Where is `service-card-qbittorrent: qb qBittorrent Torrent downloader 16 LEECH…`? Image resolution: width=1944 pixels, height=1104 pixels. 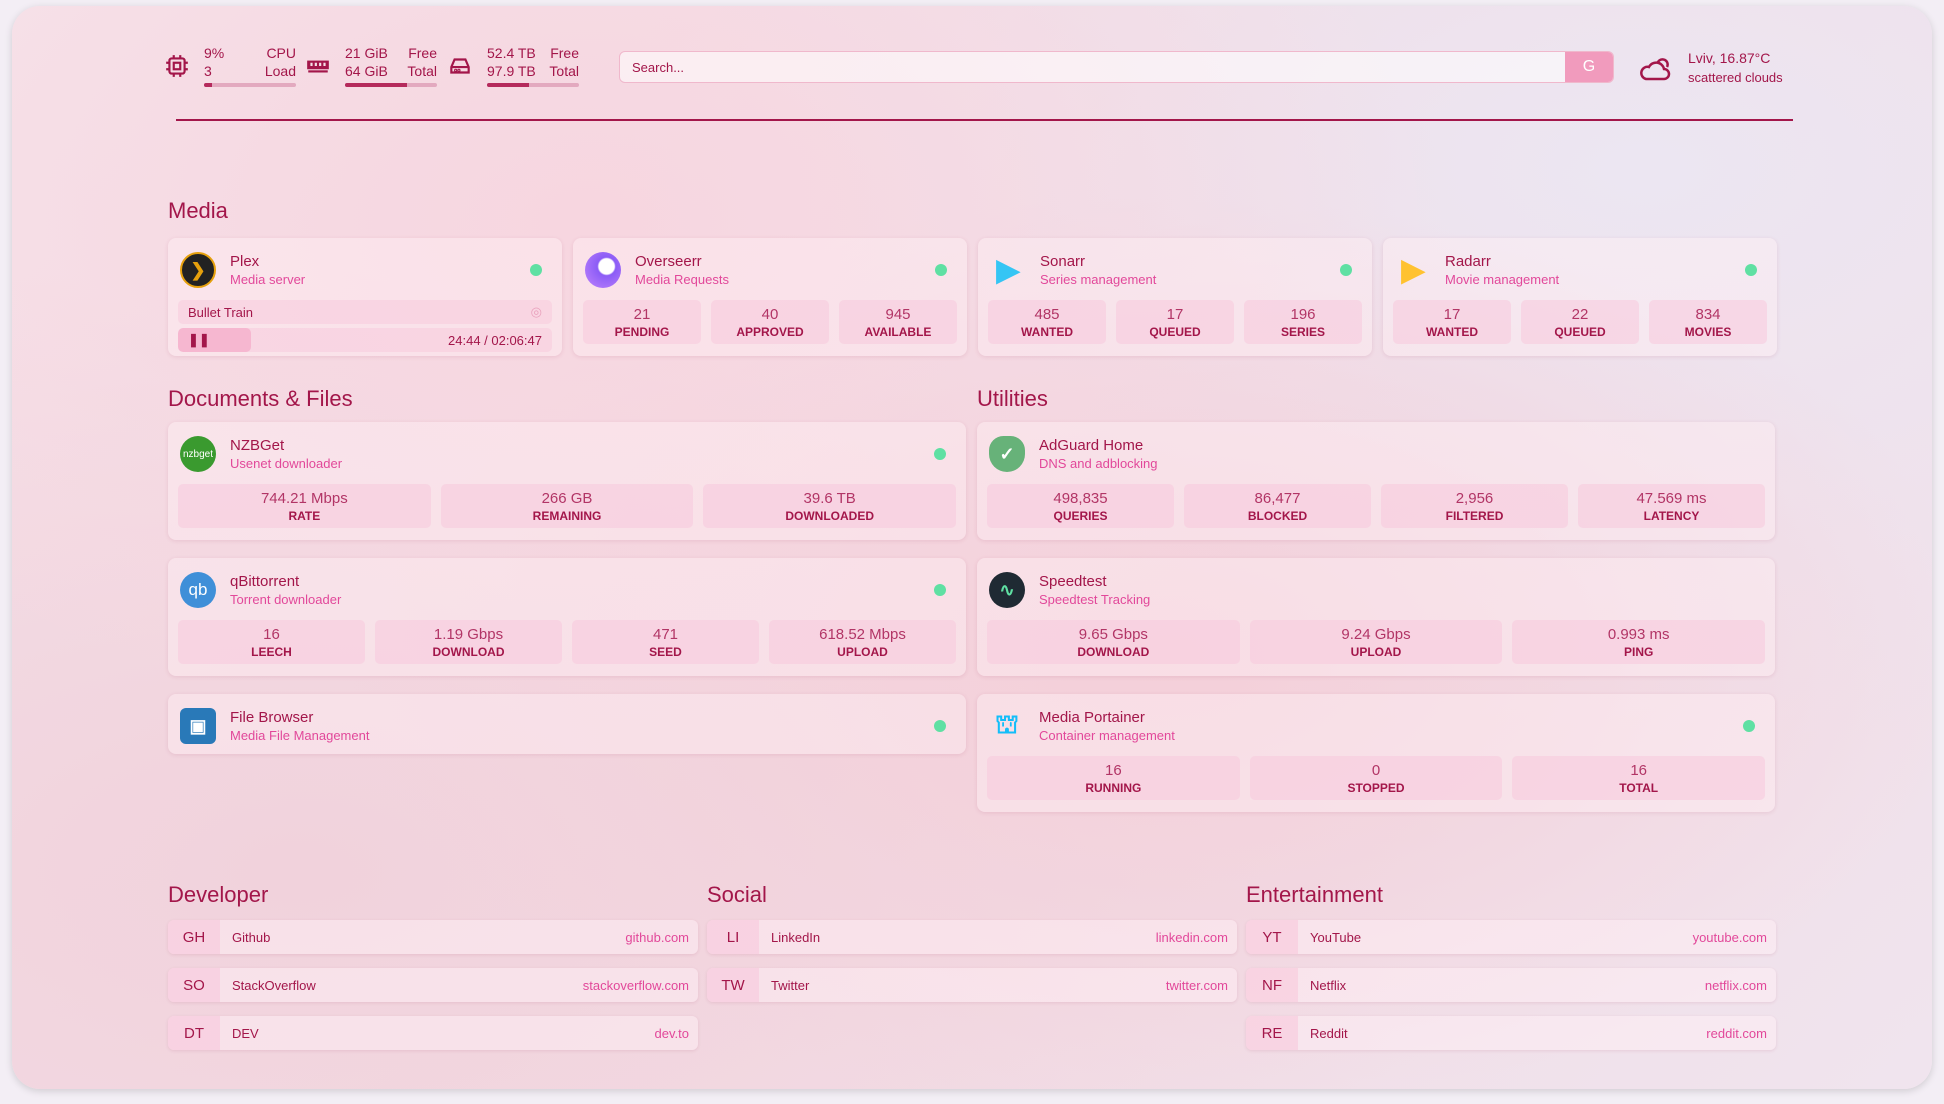 service-card-qbittorrent: qb qBittorrent Torrent downloader 16 LEECH… is located at coordinates (567, 617).